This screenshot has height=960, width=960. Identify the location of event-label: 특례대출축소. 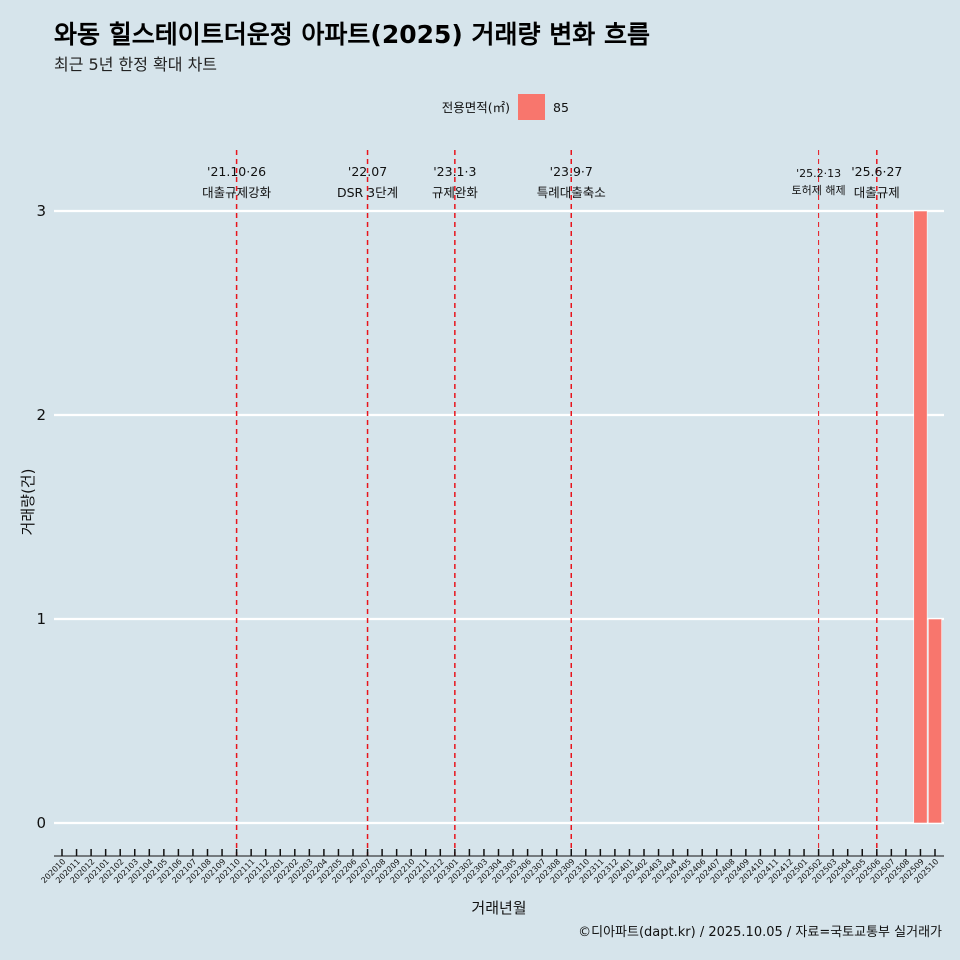
(571, 192).